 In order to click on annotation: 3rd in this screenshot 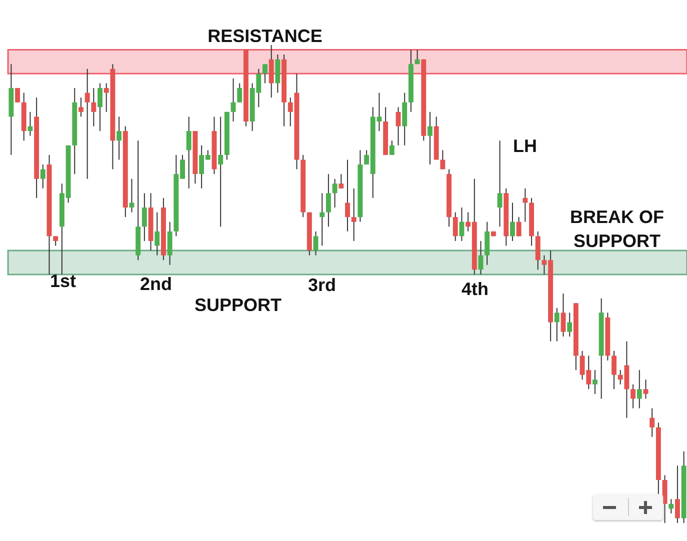, I will do `click(322, 285)`.